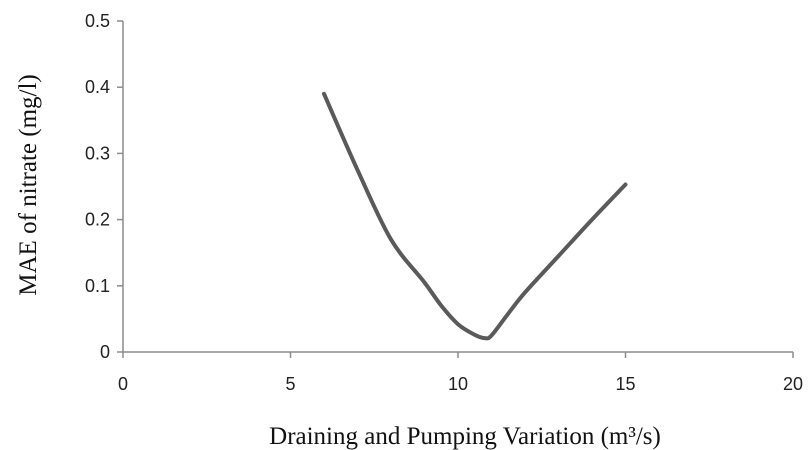 The height and width of the screenshot is (450, 811). What do you see at coordinates (290, 384) in the screenshot?
I see `x-tick-label: 5` at bounding box center [290, 384].